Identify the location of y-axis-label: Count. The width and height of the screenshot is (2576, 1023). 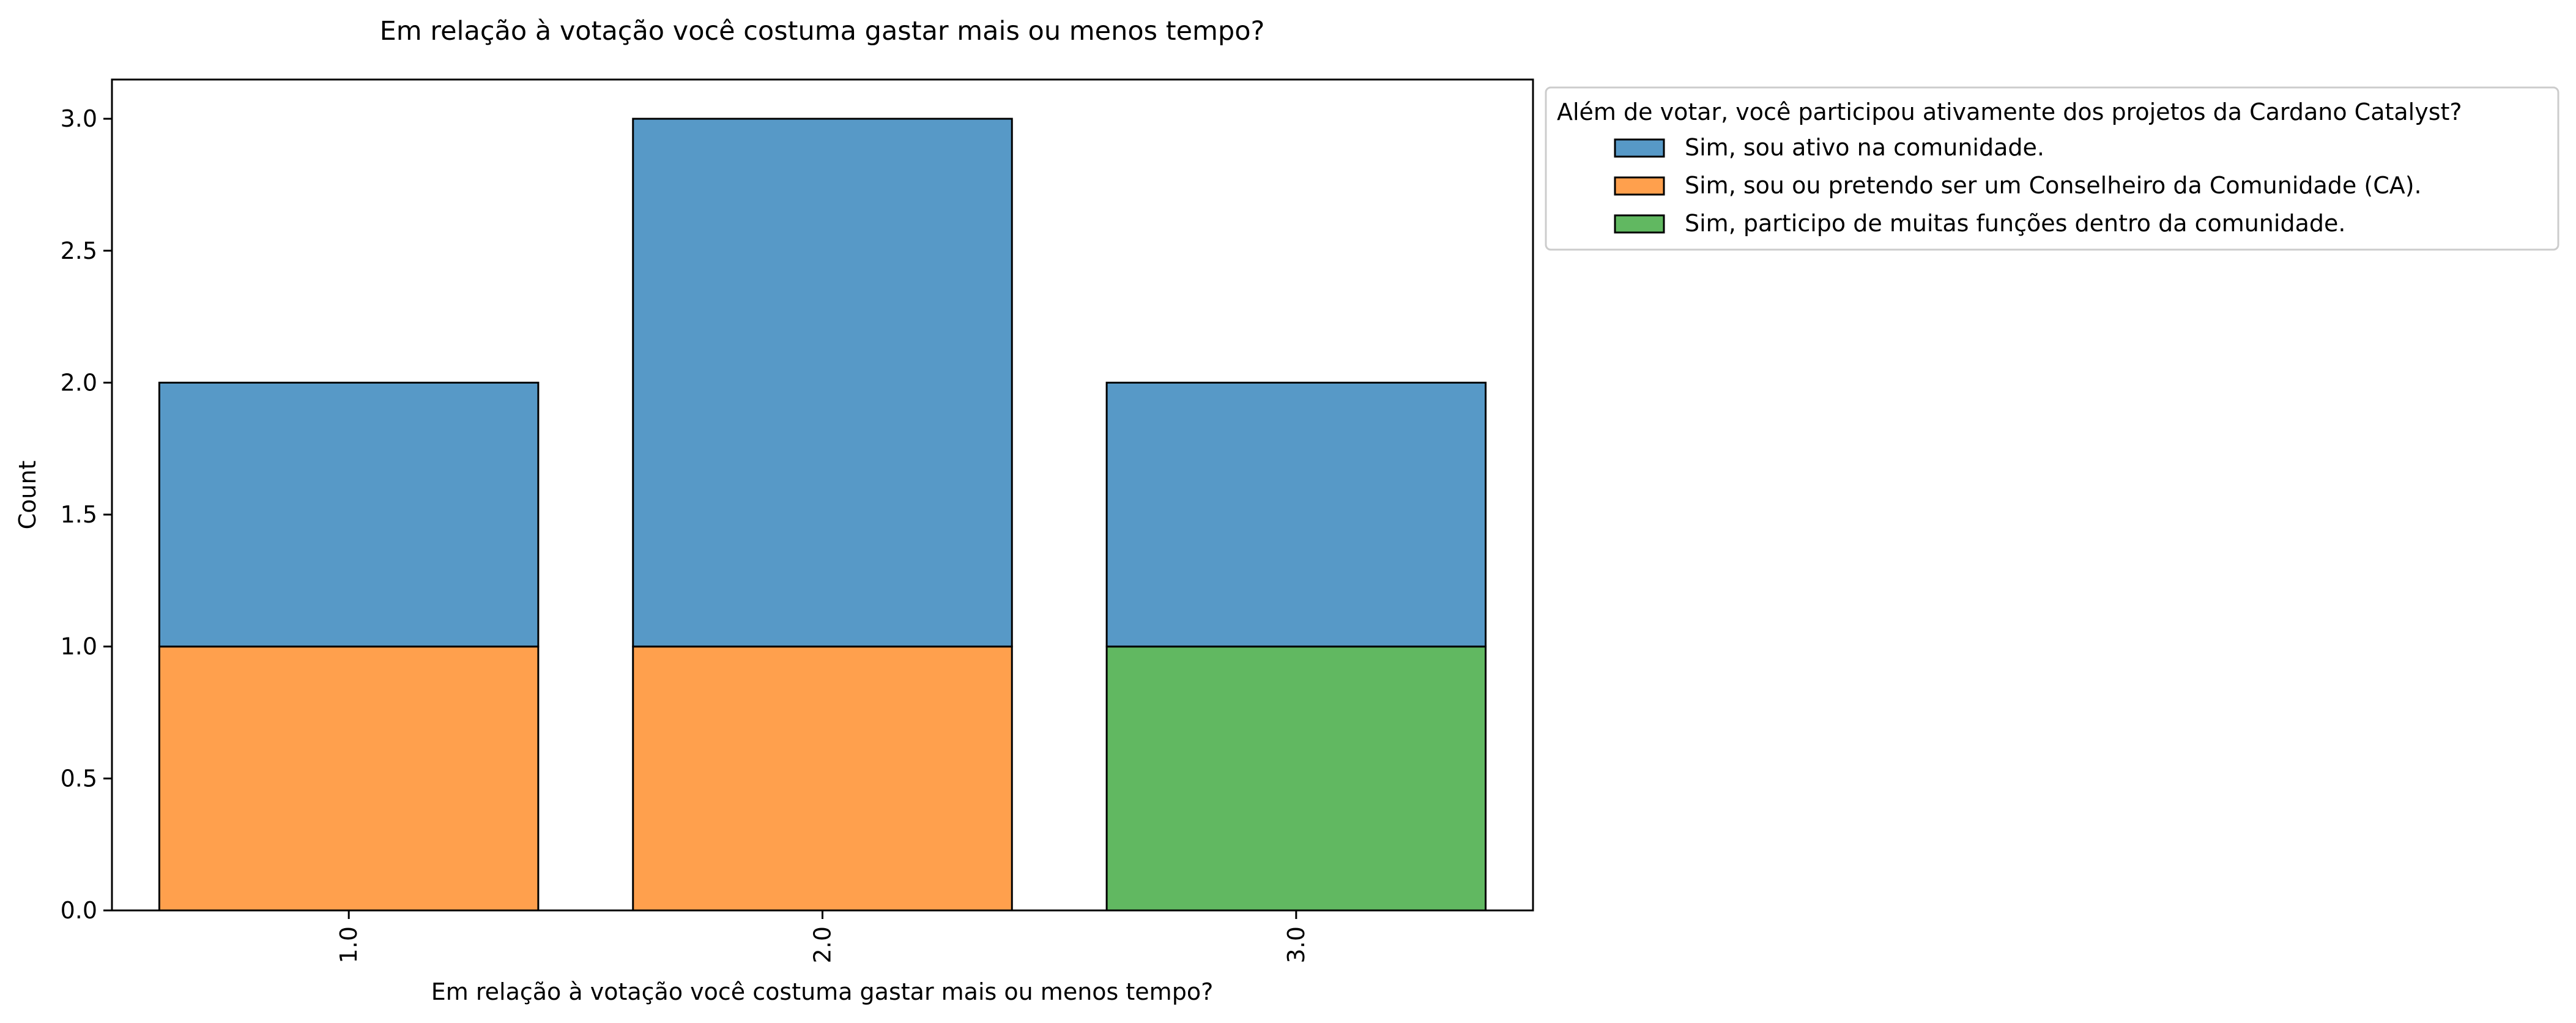
(27, 495).